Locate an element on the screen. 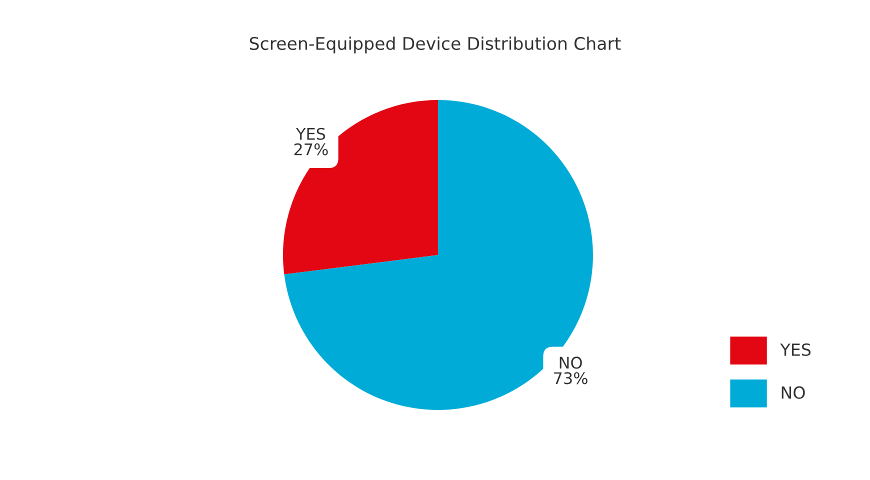 The width and height of the screenshot is (870, 480). data-label: 73% is located at coordinates (571, 378).